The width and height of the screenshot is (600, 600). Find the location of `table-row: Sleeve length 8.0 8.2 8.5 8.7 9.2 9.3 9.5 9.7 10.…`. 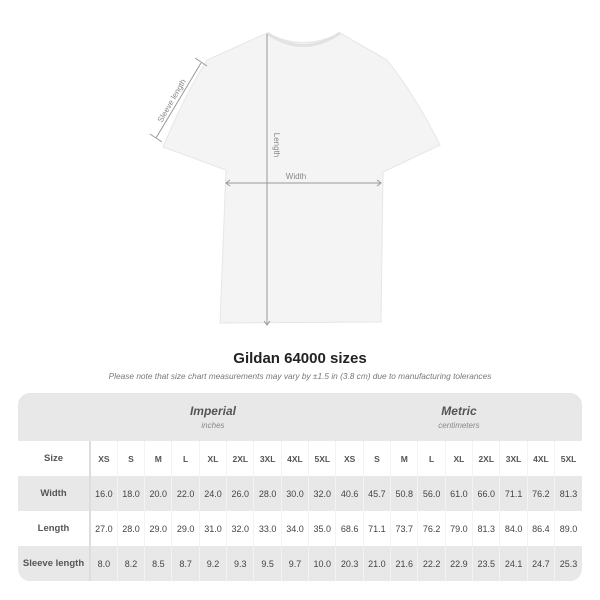

table-row: Sleeve length 8.0 8.2 8.5 8.7 9.2 9.3 9.5 9.7 10.… is located at coordinates (300, 563).